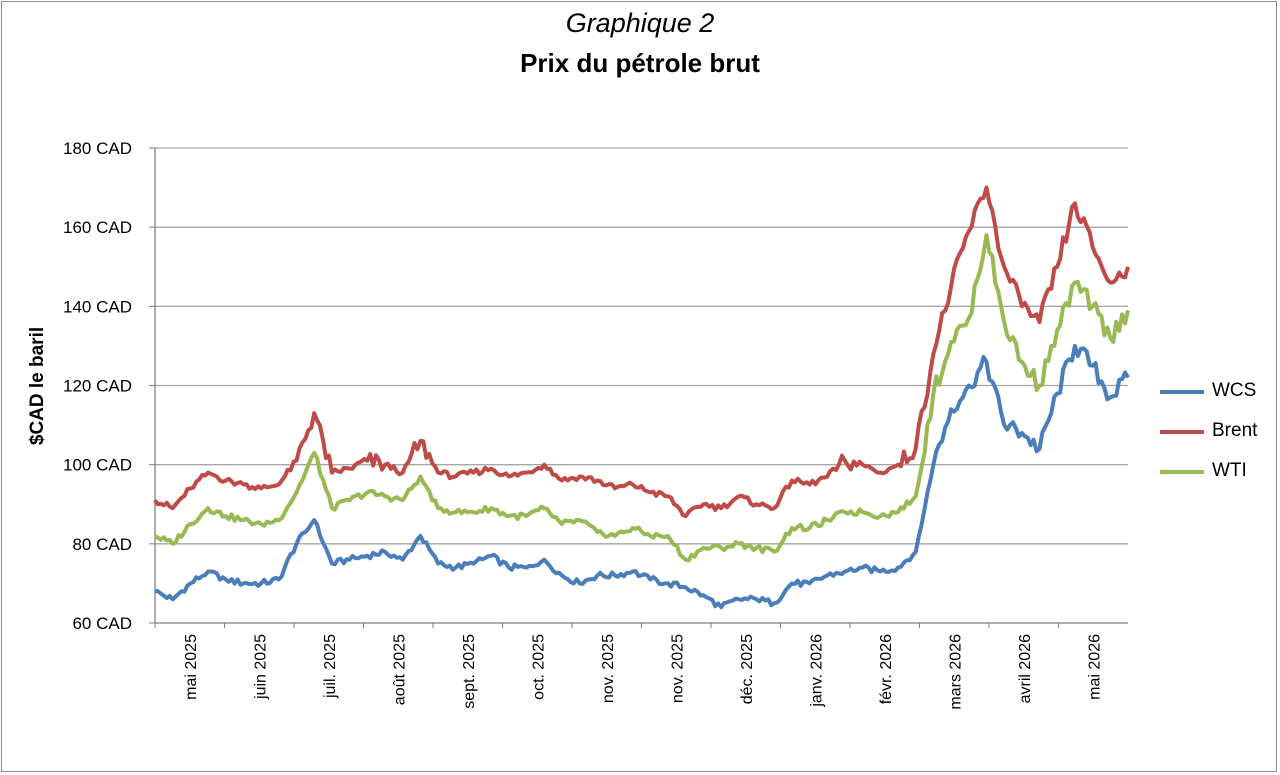  Describe the element at coordinates (399, 669) in the screenshot. I see `x-tick-label: août 2025` at that location.